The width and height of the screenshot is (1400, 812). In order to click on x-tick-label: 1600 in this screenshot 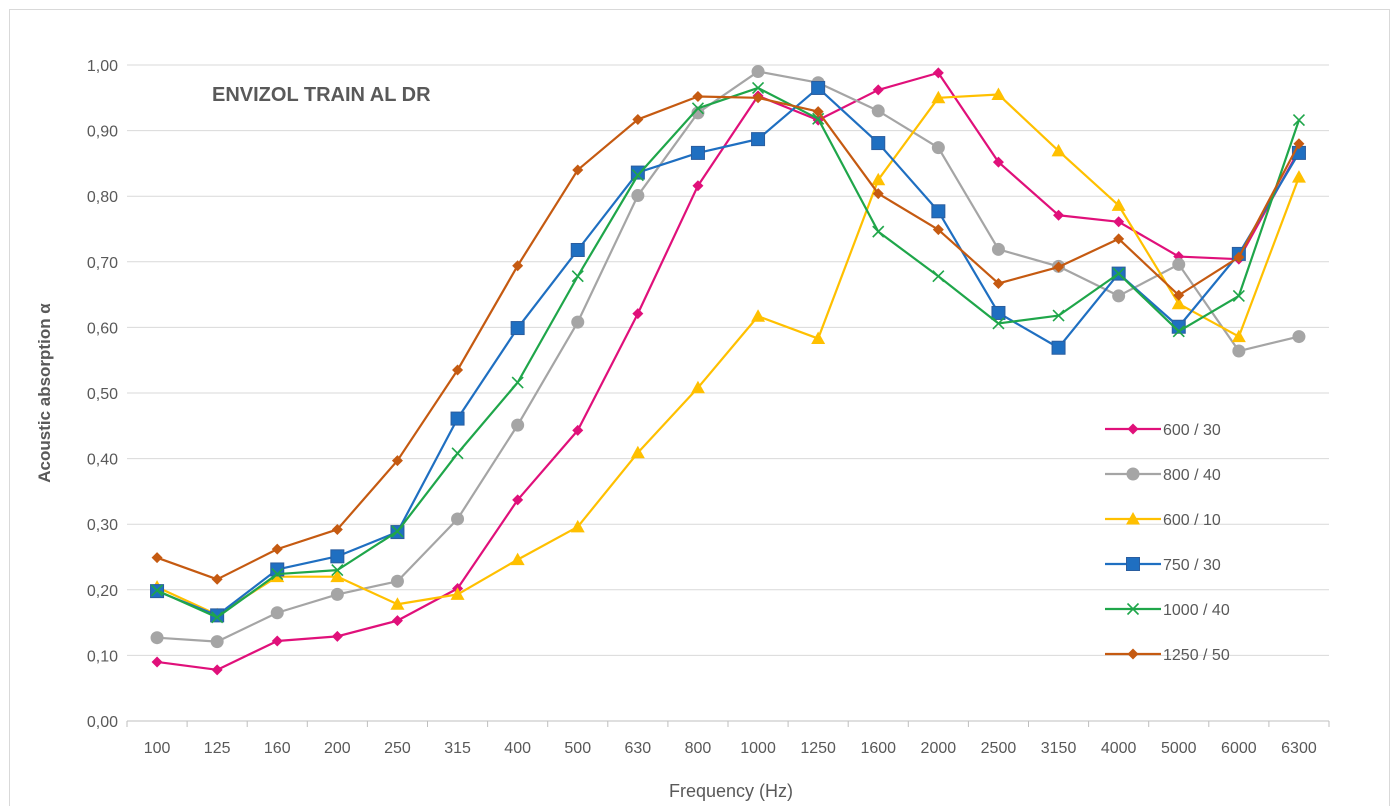, I will do `click(878, 748)`.